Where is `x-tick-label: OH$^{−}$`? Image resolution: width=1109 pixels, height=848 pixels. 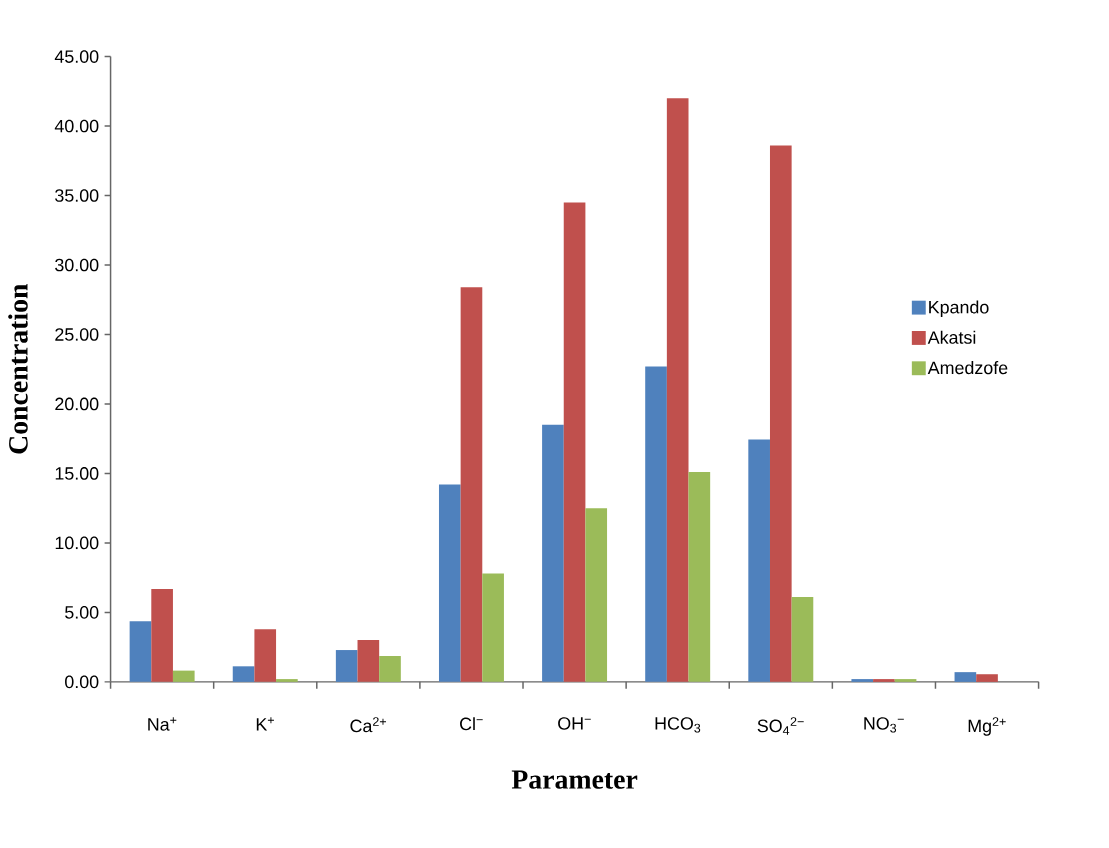 x-tick-label: OH$^{−}$ is located at coordinates (574, 723).